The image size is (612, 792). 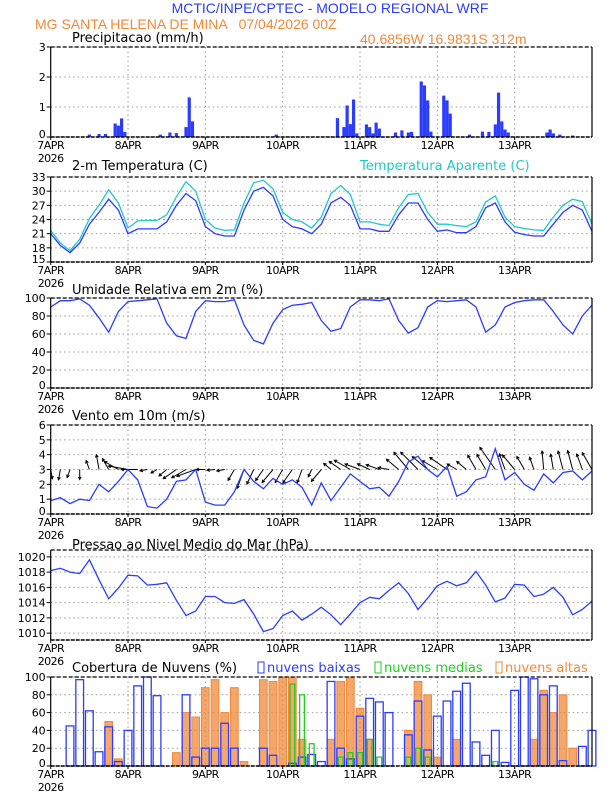 I want to click on y-tick-label: 1014, so click(x=32, y=603).